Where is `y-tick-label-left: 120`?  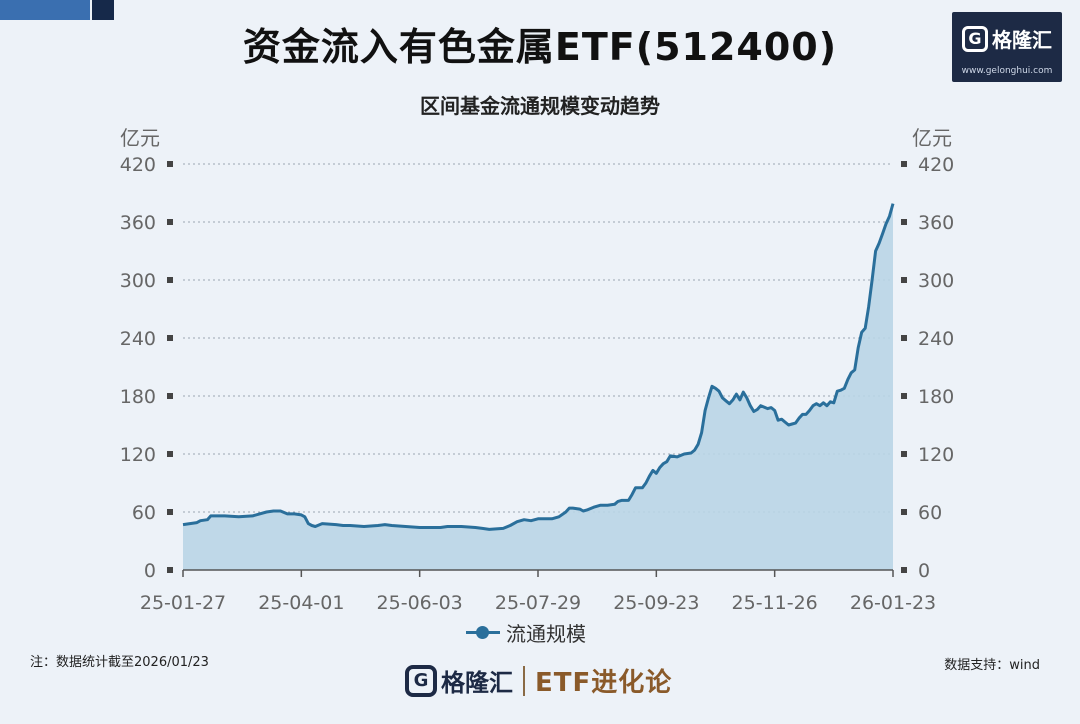
y-tick-label-left: 120 is located at coordinates (138, 455).